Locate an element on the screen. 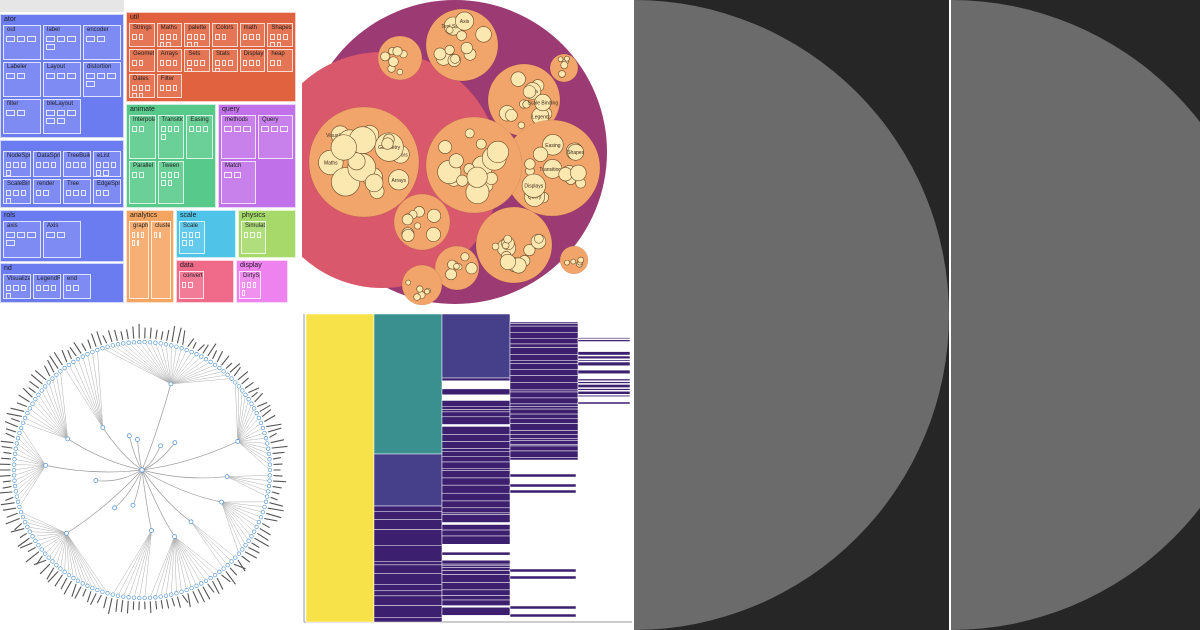 This screenshot has height=630, width=1200. treemap-group-vis-3: rols axis Axis is located at coordinates (62, 236).